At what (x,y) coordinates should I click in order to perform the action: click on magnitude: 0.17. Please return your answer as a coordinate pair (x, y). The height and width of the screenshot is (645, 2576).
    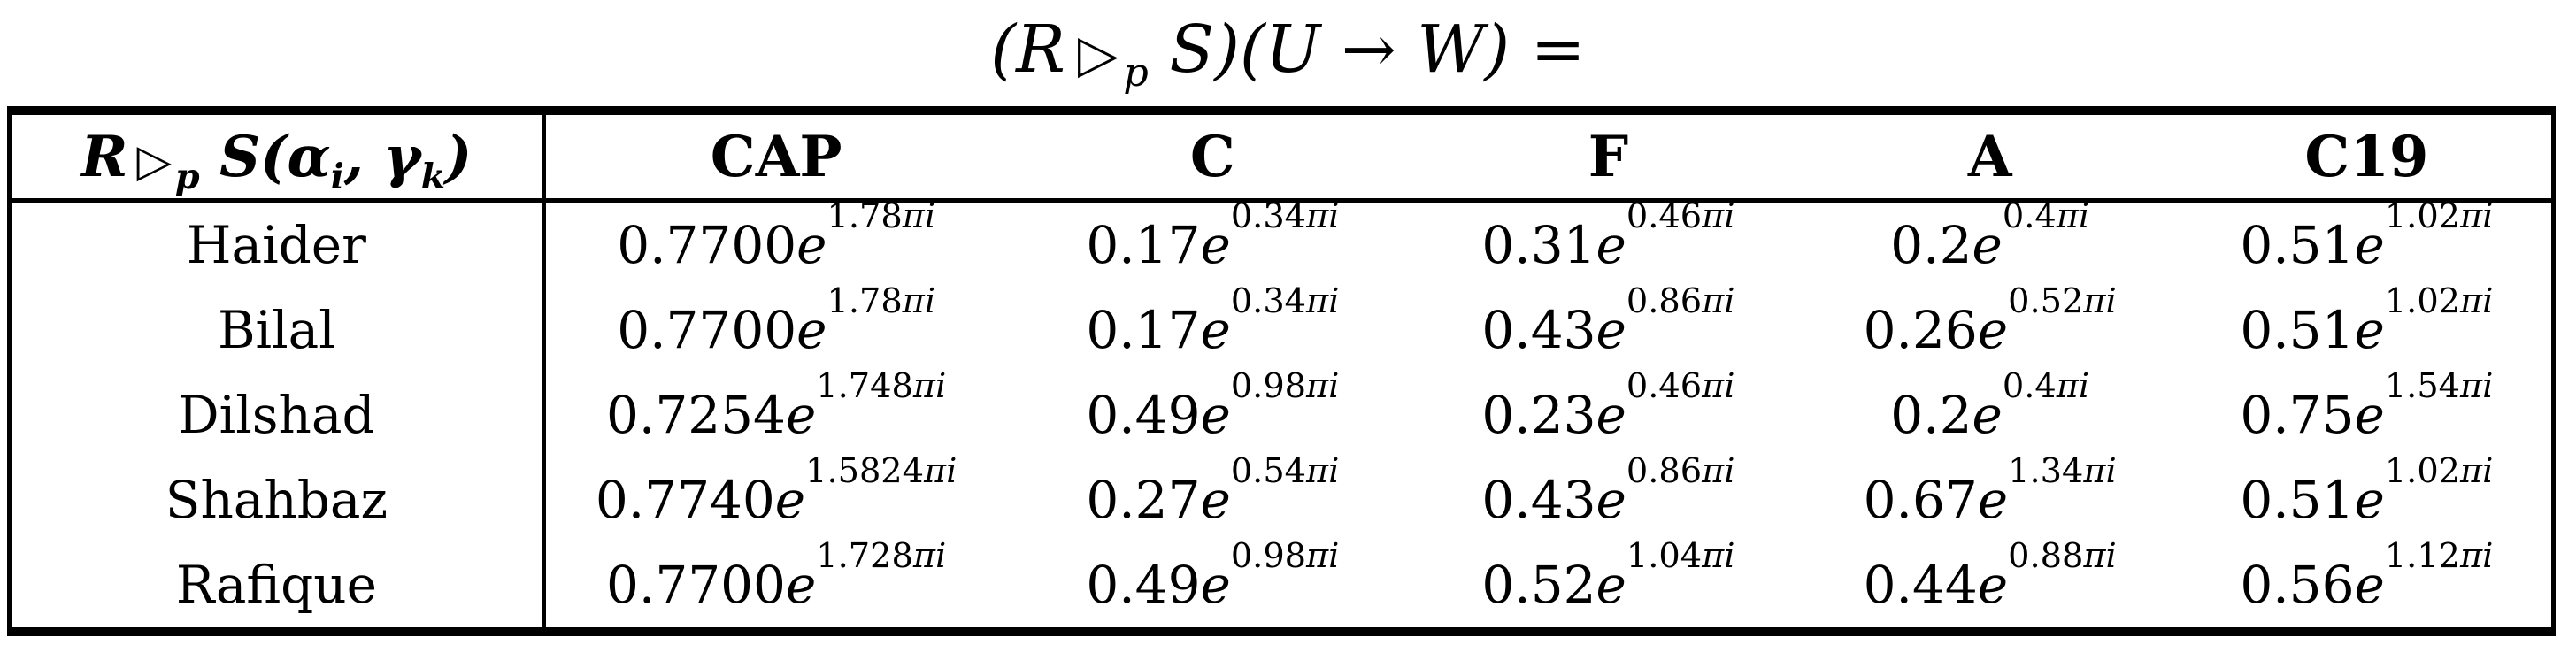
    Looking at the image, I should click on (1143, 330).